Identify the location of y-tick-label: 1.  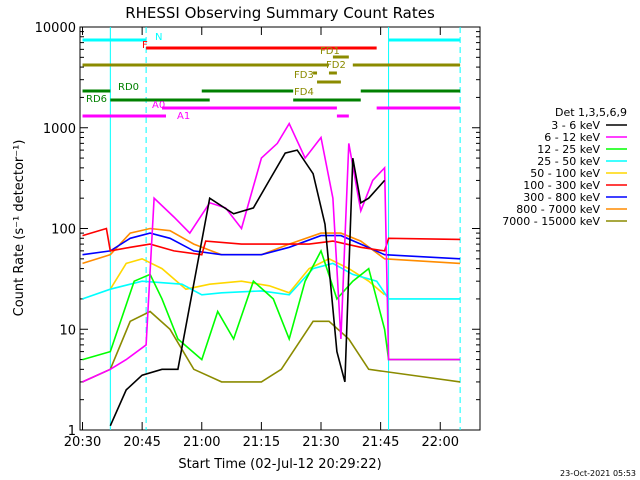
(72, 431).